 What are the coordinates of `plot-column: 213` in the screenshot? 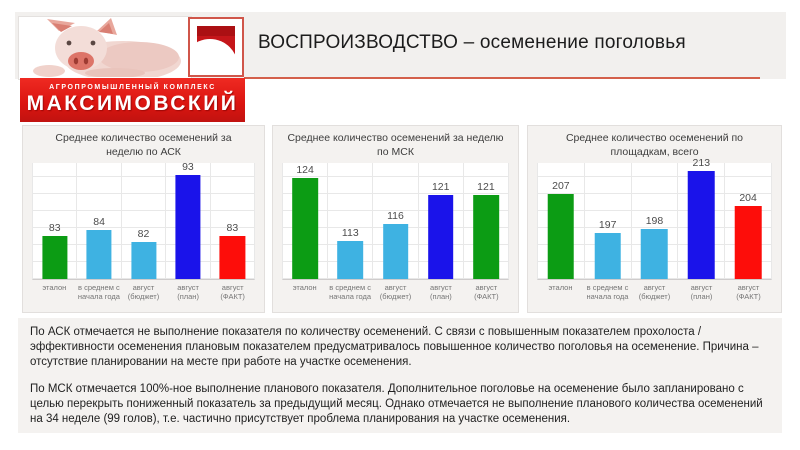 It's located at (702, 218).